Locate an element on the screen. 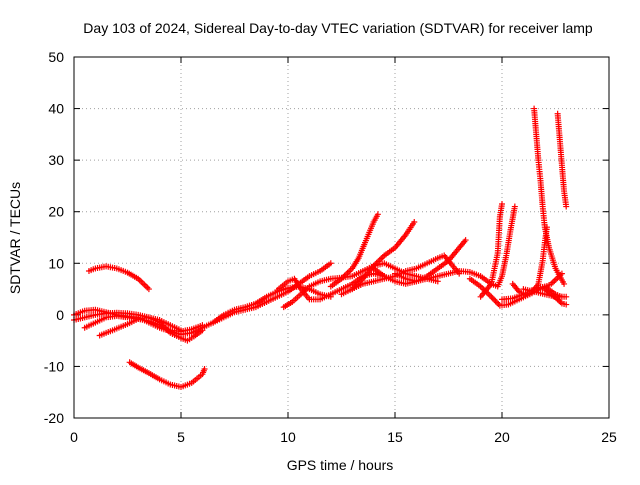 This screenshot has width=640, height=485. y-tick-label: -10 is located at coordinates (54, 366).